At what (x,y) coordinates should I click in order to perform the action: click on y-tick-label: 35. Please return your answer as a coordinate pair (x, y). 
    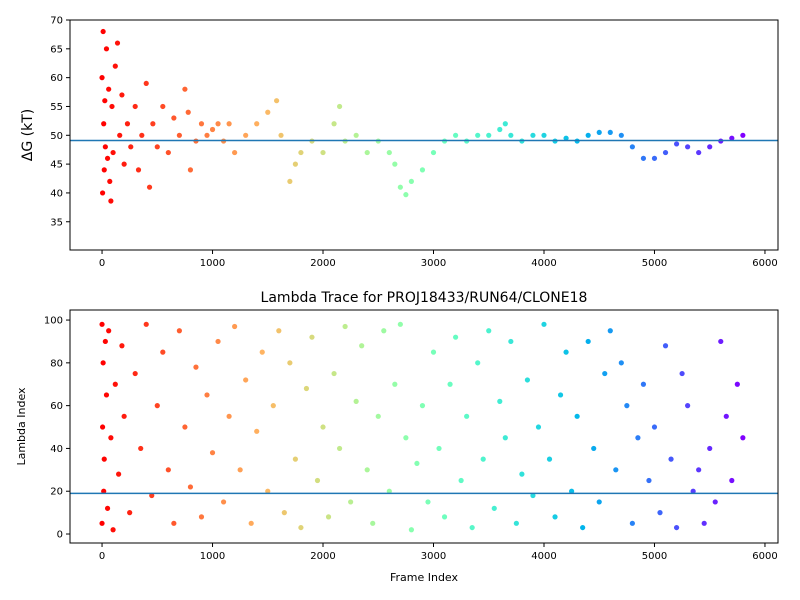
    Looking at the image, I should click on (56, 222).